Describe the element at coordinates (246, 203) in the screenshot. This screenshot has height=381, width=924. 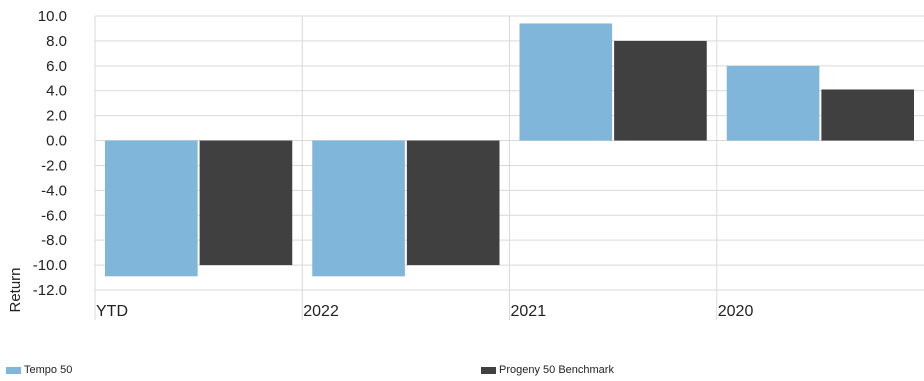
I see `bar-progeny-50-benchmark-ytd` at that location.